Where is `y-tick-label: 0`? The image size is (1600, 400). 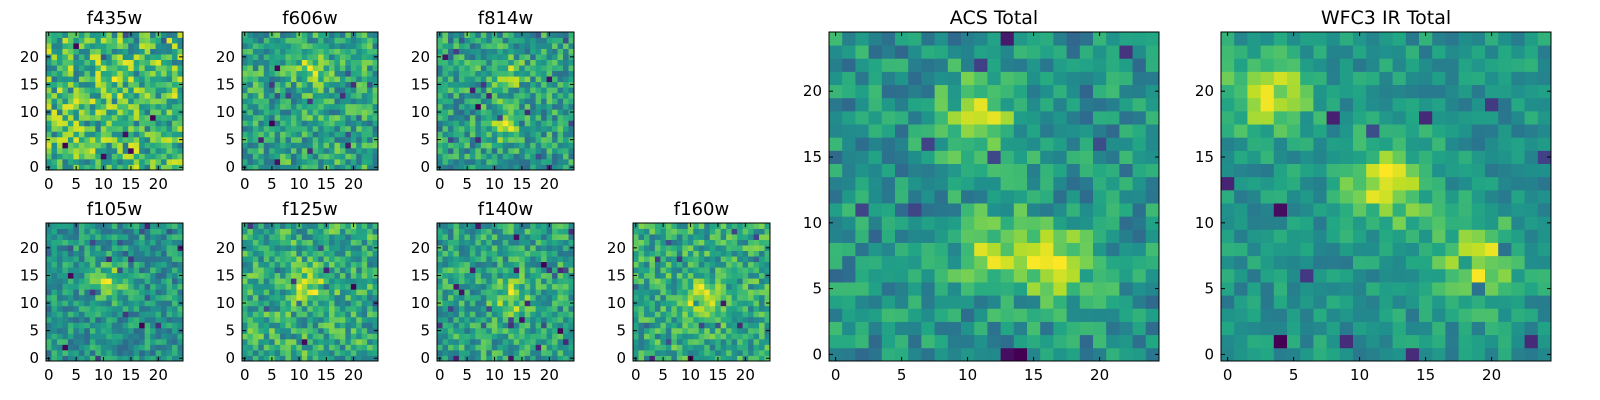 y-tick-label: 0 is located at coordinates (34, 358).